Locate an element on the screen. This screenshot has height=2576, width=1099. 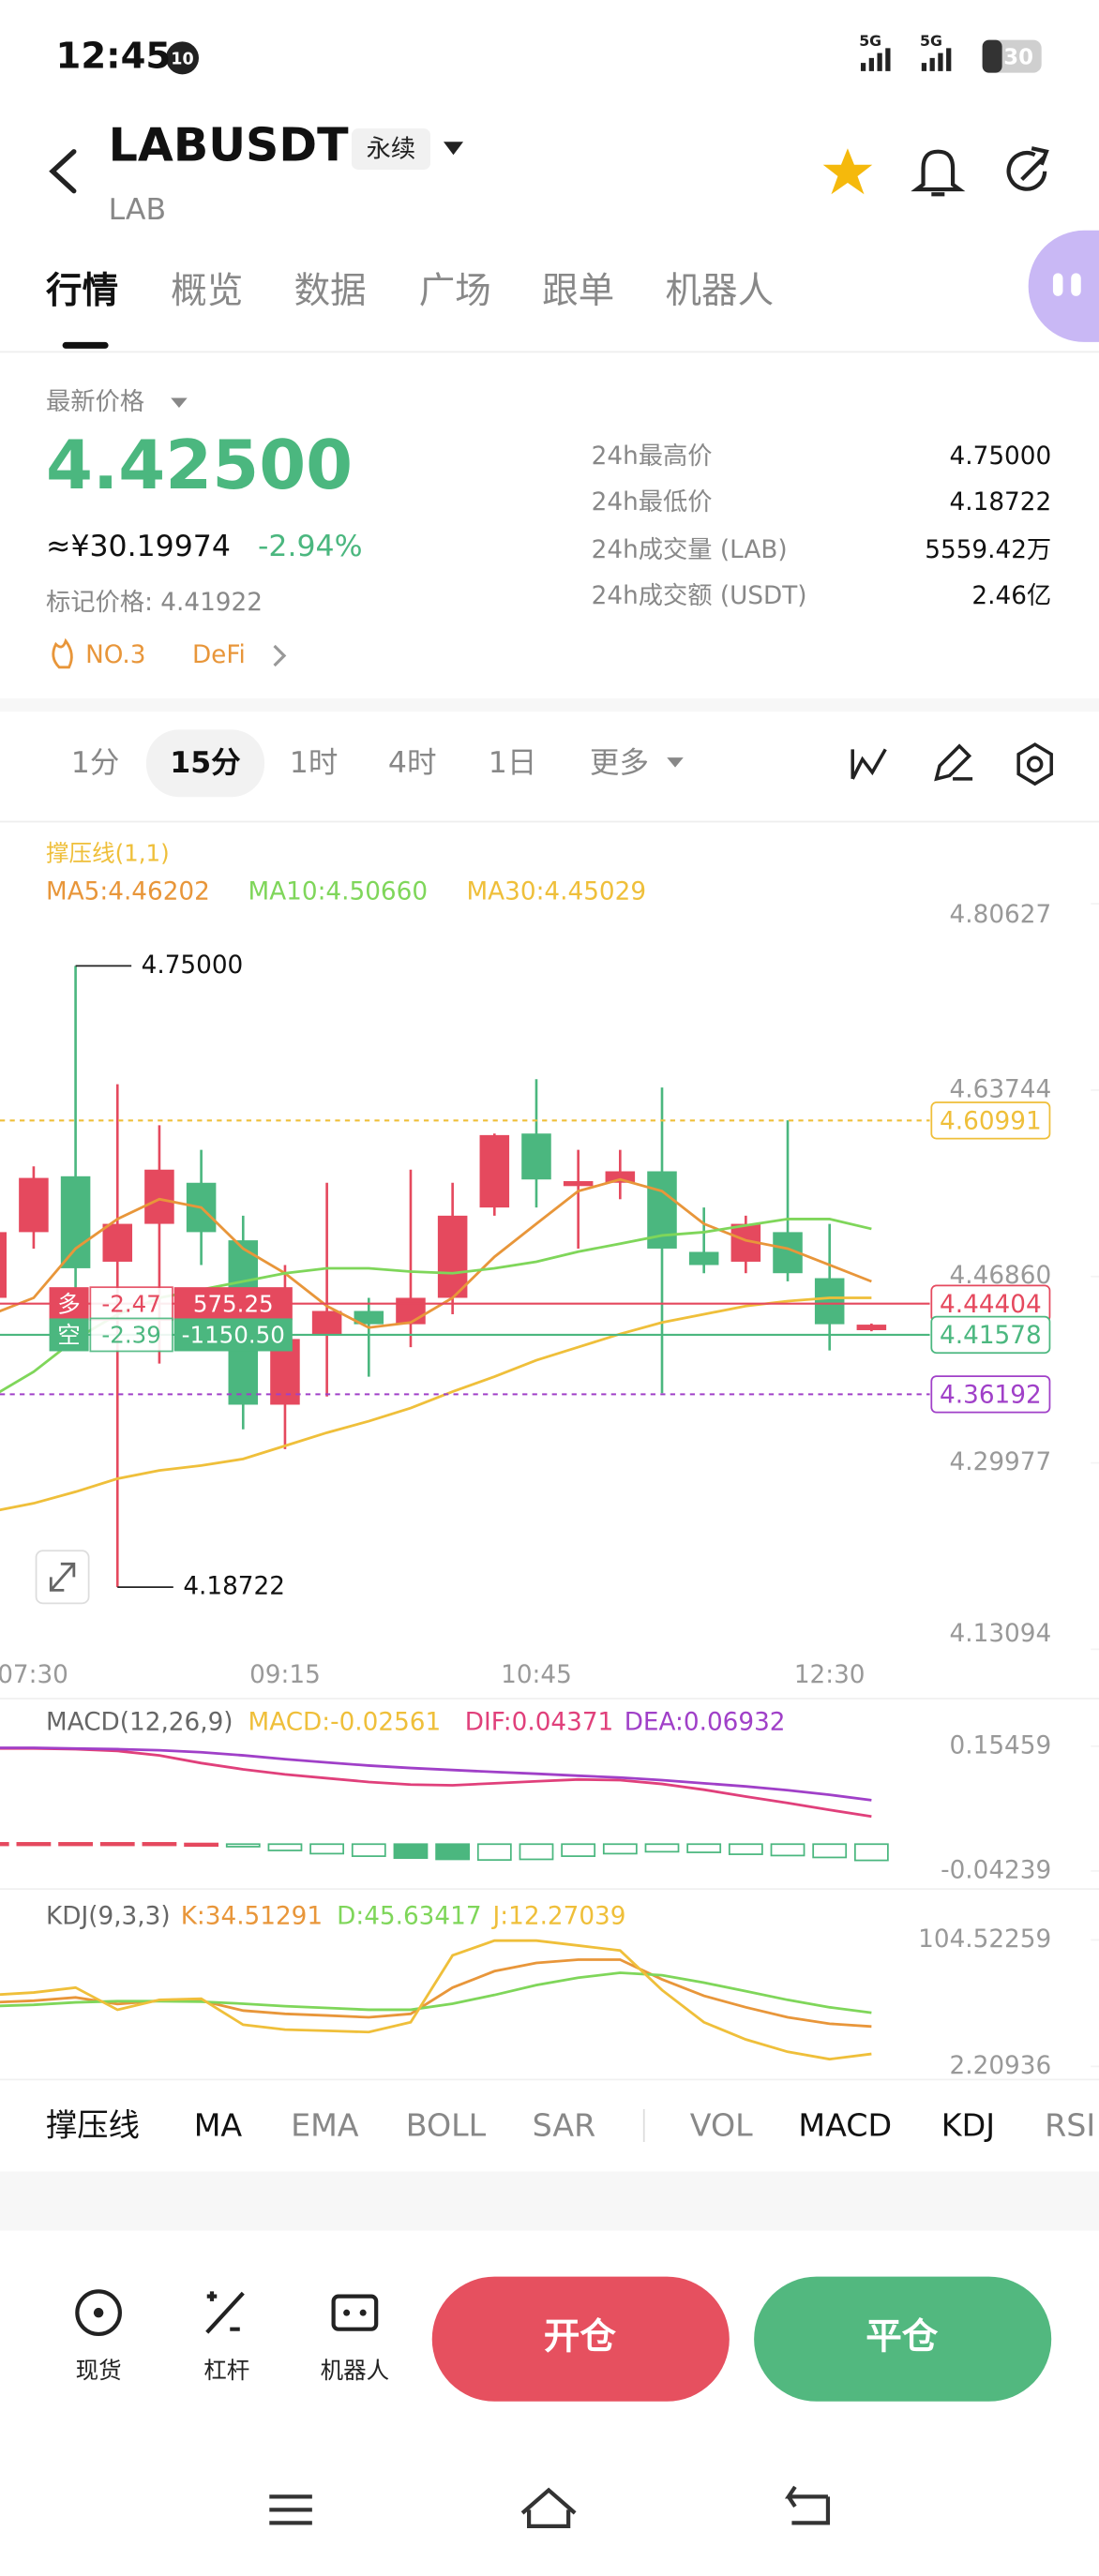
indicator-tab: RSI is located at coordinates (1070, 2126).